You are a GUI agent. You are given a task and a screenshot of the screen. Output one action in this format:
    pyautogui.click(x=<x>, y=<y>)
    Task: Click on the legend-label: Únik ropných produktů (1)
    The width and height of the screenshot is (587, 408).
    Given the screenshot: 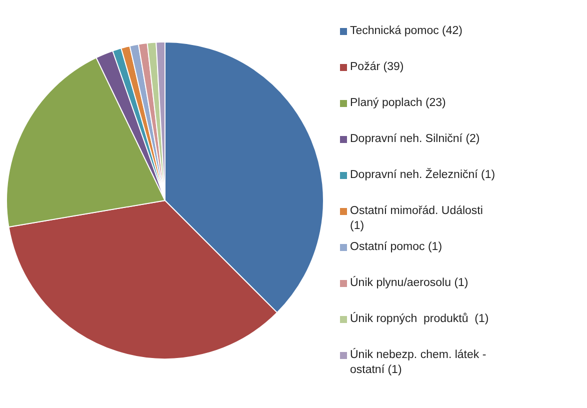 What is the action you would take?
    pyautogui.click(x=419, y=319)
    